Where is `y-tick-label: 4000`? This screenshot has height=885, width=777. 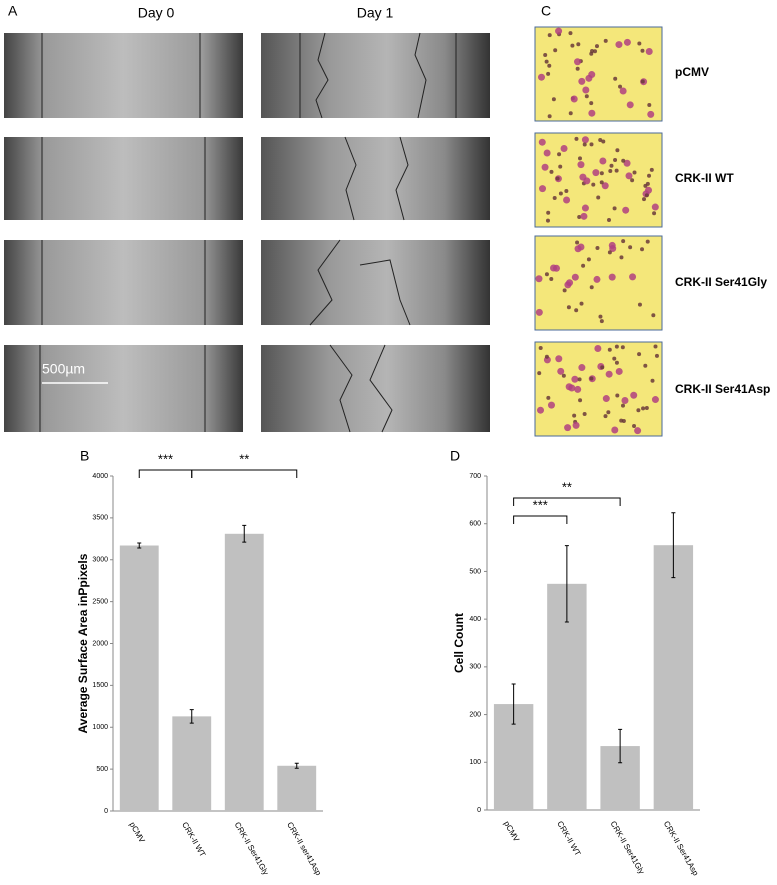 y-tick-label: 4000 is located at coordinates (100, 476).